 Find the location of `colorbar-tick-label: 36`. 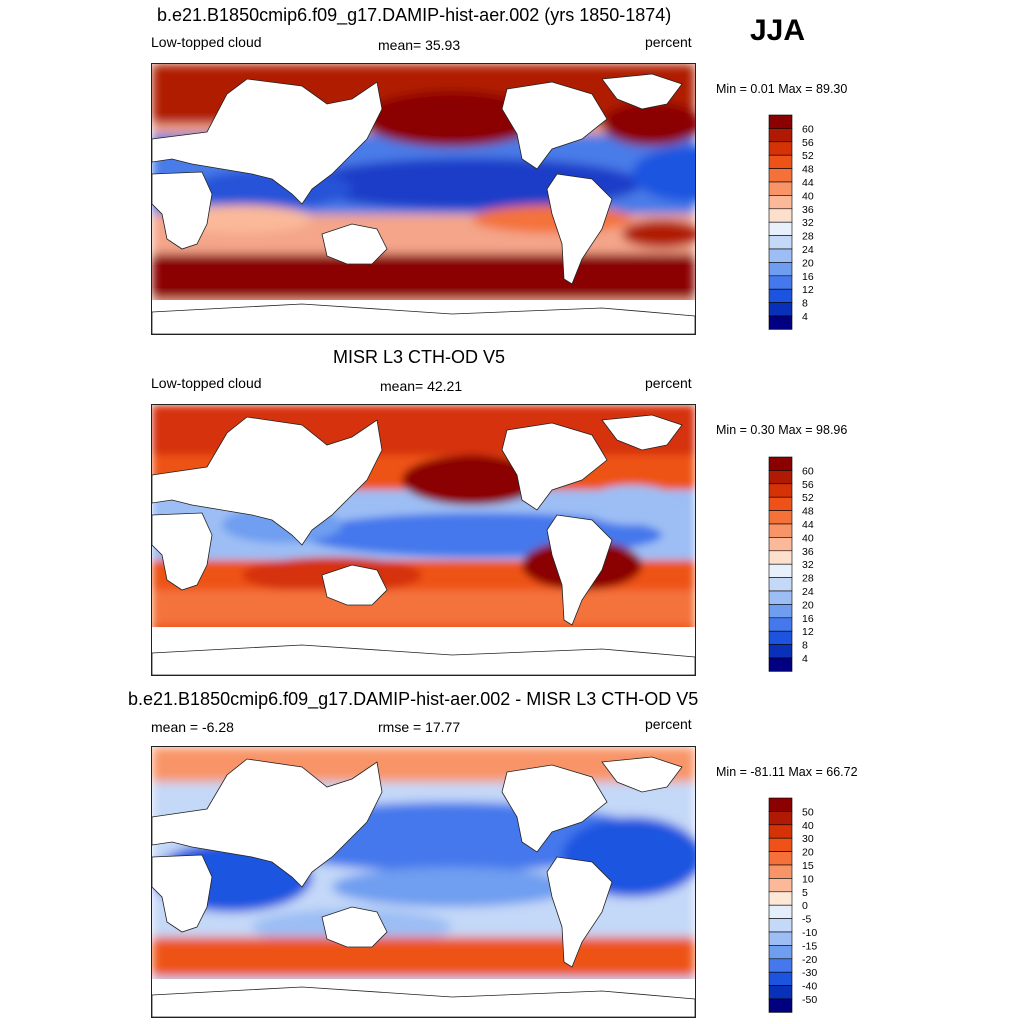

colorbar-tick-label: 36 is located at coordinates (808, 552).